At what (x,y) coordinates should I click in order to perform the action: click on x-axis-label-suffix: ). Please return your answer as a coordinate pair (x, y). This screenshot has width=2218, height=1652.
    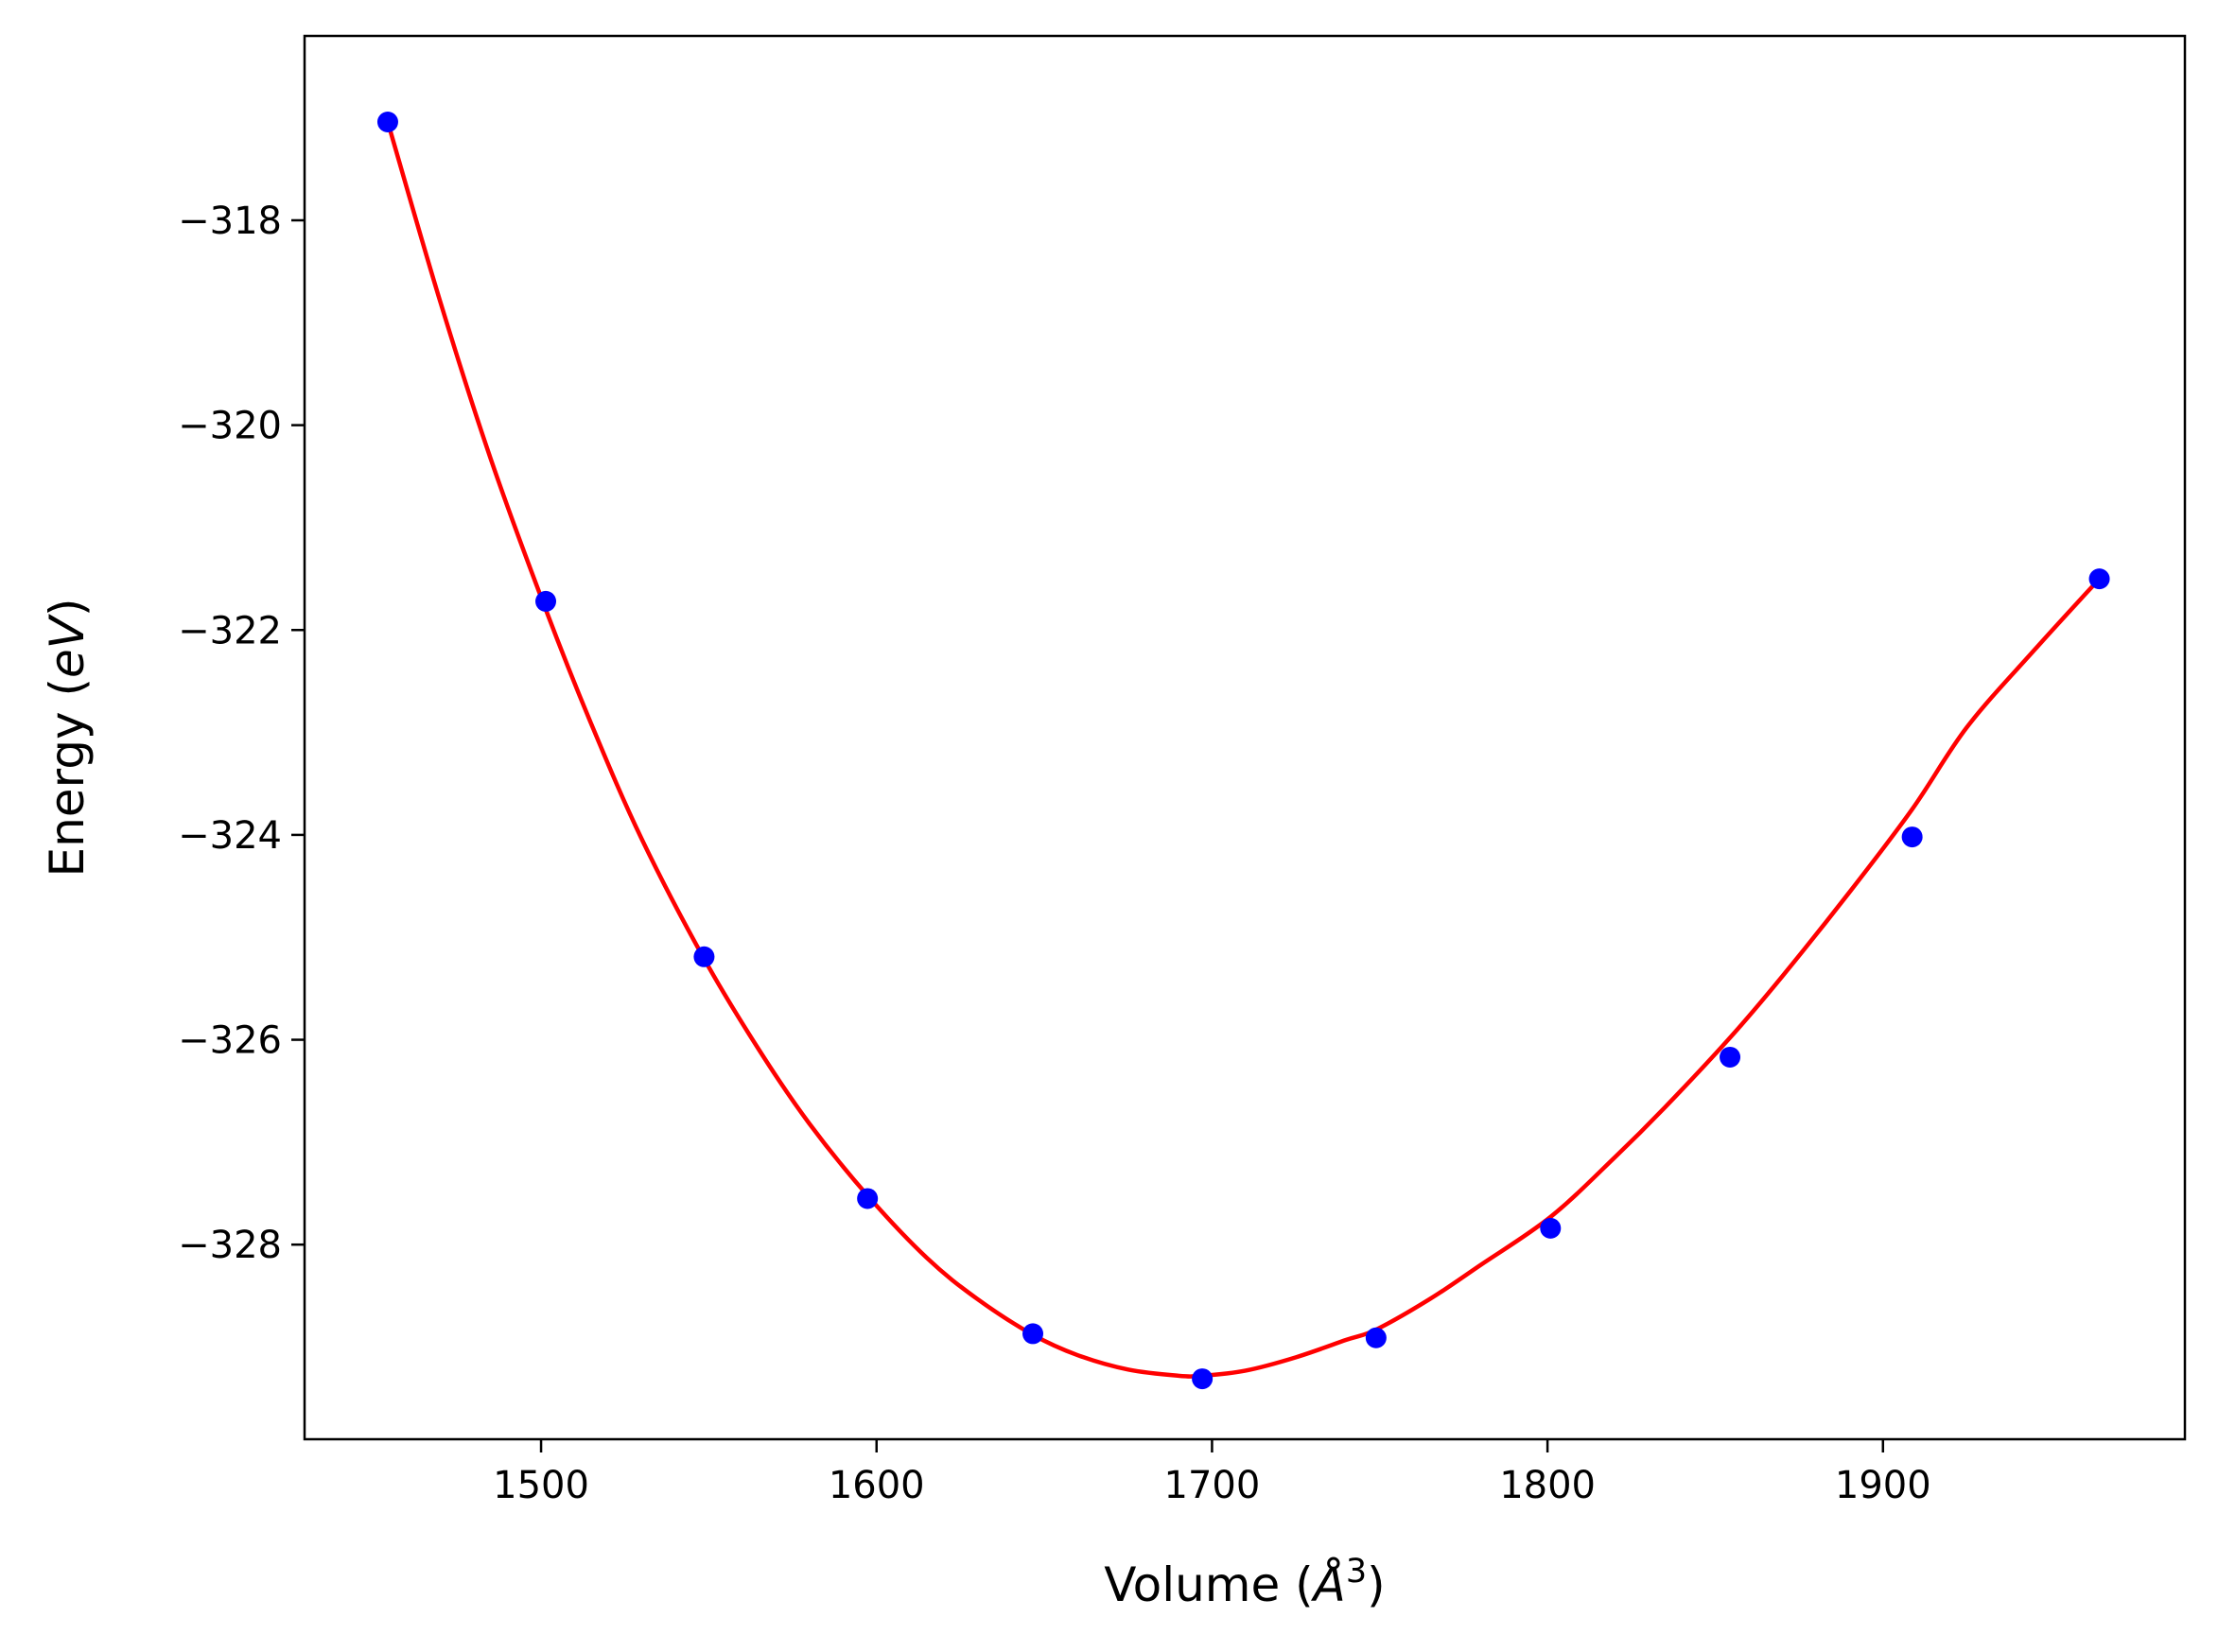
    Looking at the image, I should click on (1376, 1585).